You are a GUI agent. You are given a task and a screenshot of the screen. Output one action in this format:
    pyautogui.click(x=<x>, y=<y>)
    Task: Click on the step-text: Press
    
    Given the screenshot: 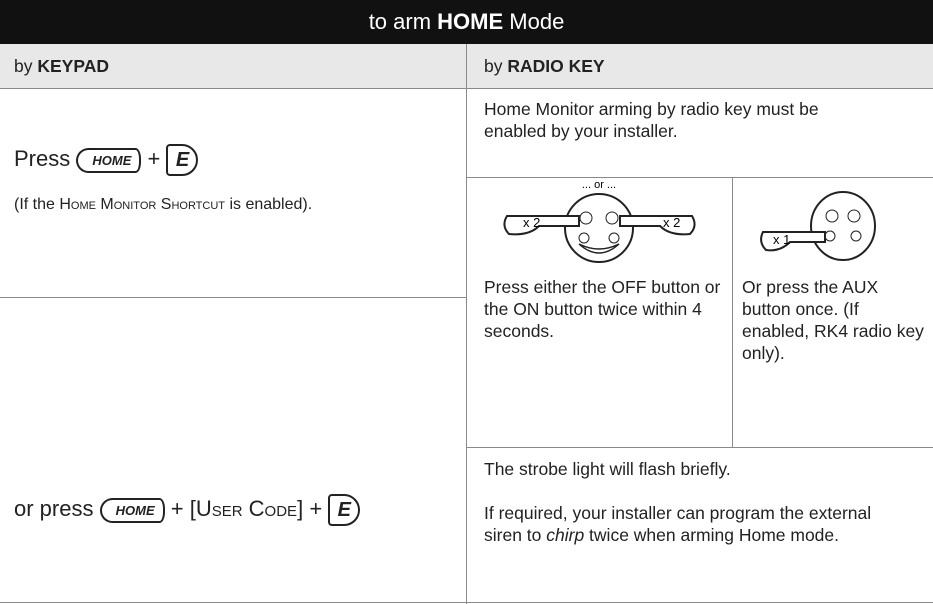 What is the action you would take?
    pyautogui.click(x=42, y=158)
    